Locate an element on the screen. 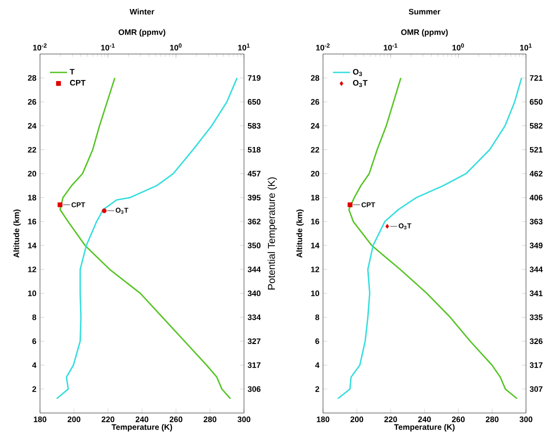 The width and height of the screenshot is (548, 441). y2-axis-title: Potential Temperature (K) is located at coordinates (272, 233).